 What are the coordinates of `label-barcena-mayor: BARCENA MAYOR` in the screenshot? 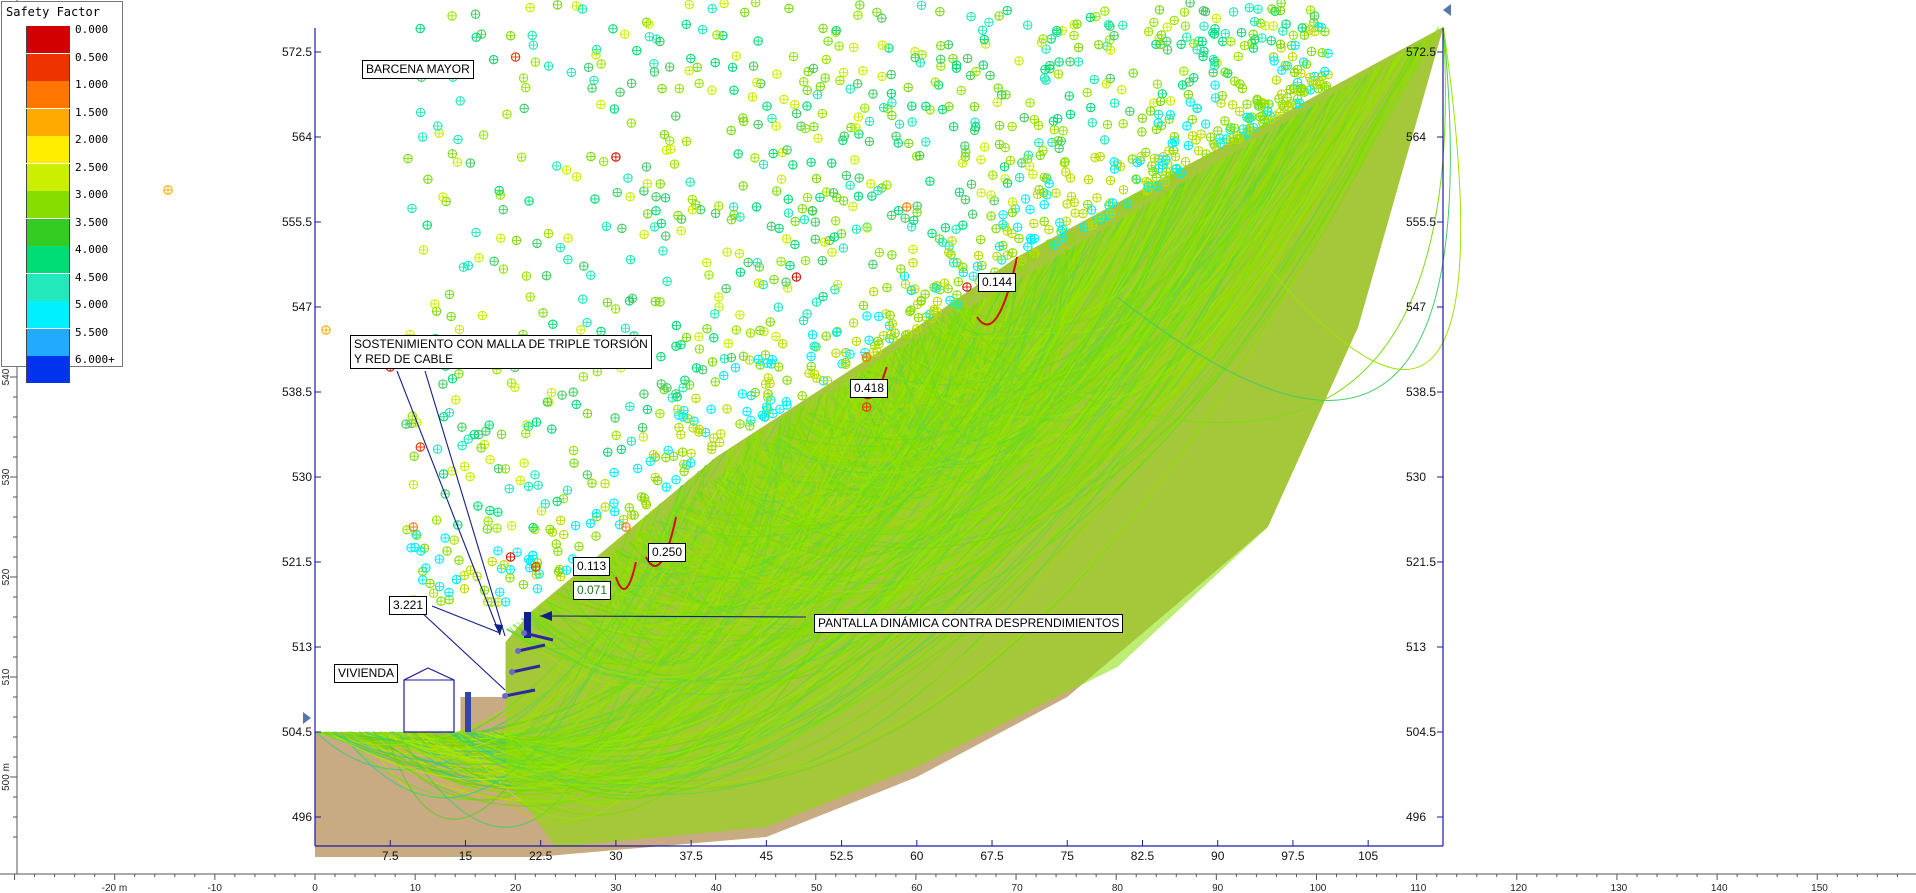 It's located at (418, 69).